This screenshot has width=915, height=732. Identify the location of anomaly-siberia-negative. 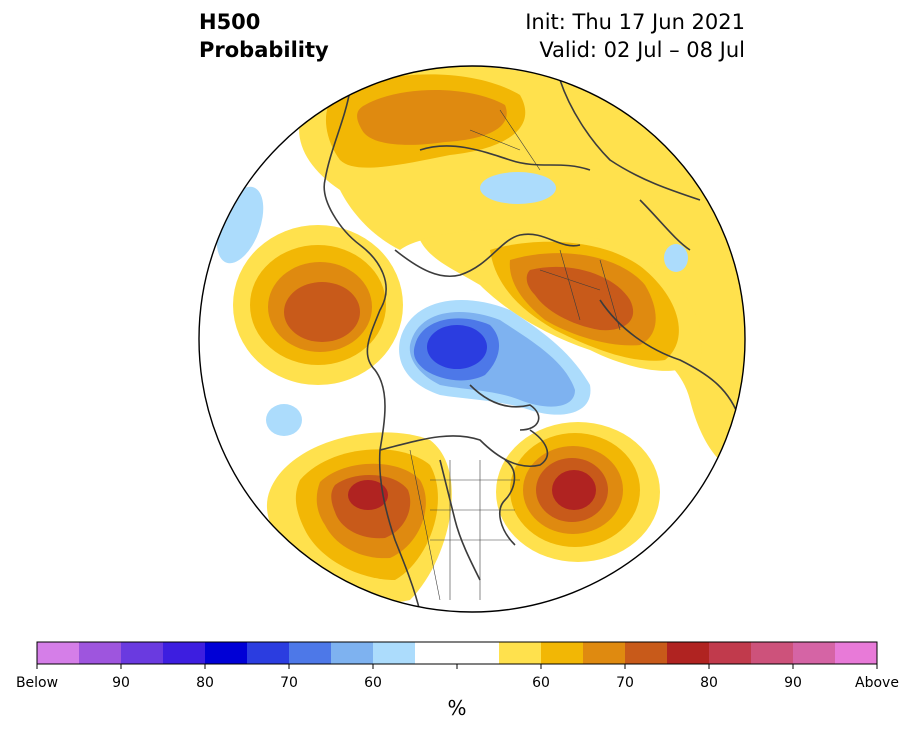
(676, 258).